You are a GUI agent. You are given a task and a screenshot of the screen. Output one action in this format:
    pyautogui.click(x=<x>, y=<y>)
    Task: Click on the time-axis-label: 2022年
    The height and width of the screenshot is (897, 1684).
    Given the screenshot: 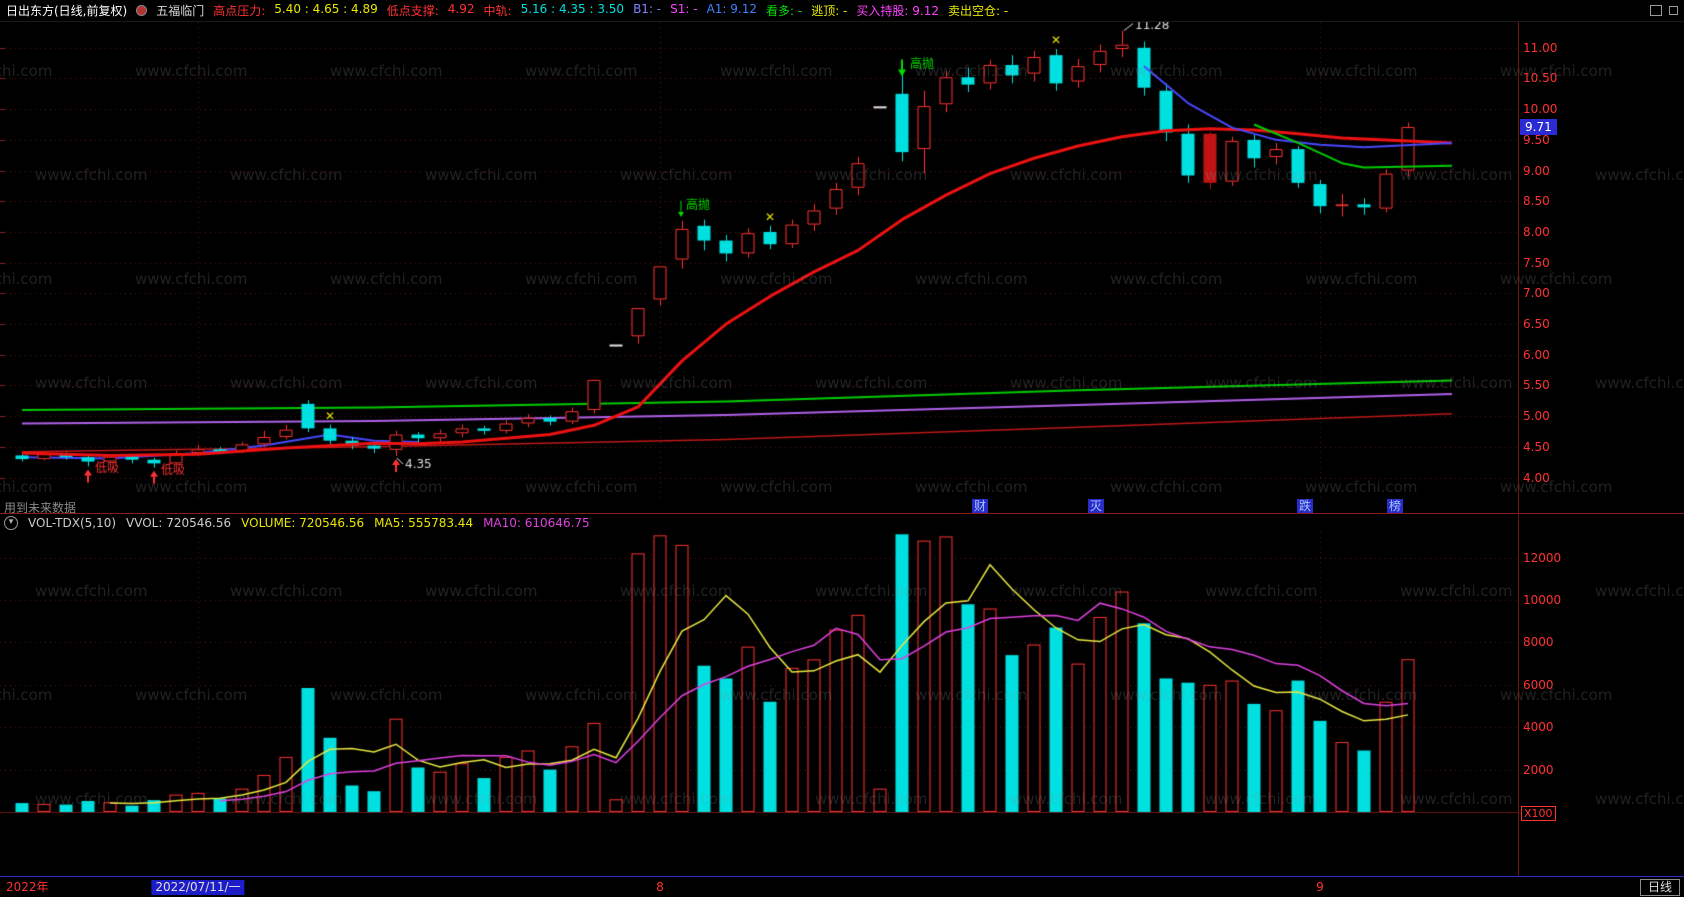 What is the action you would take?
    pyautogui.click(x=27, y=887)
    